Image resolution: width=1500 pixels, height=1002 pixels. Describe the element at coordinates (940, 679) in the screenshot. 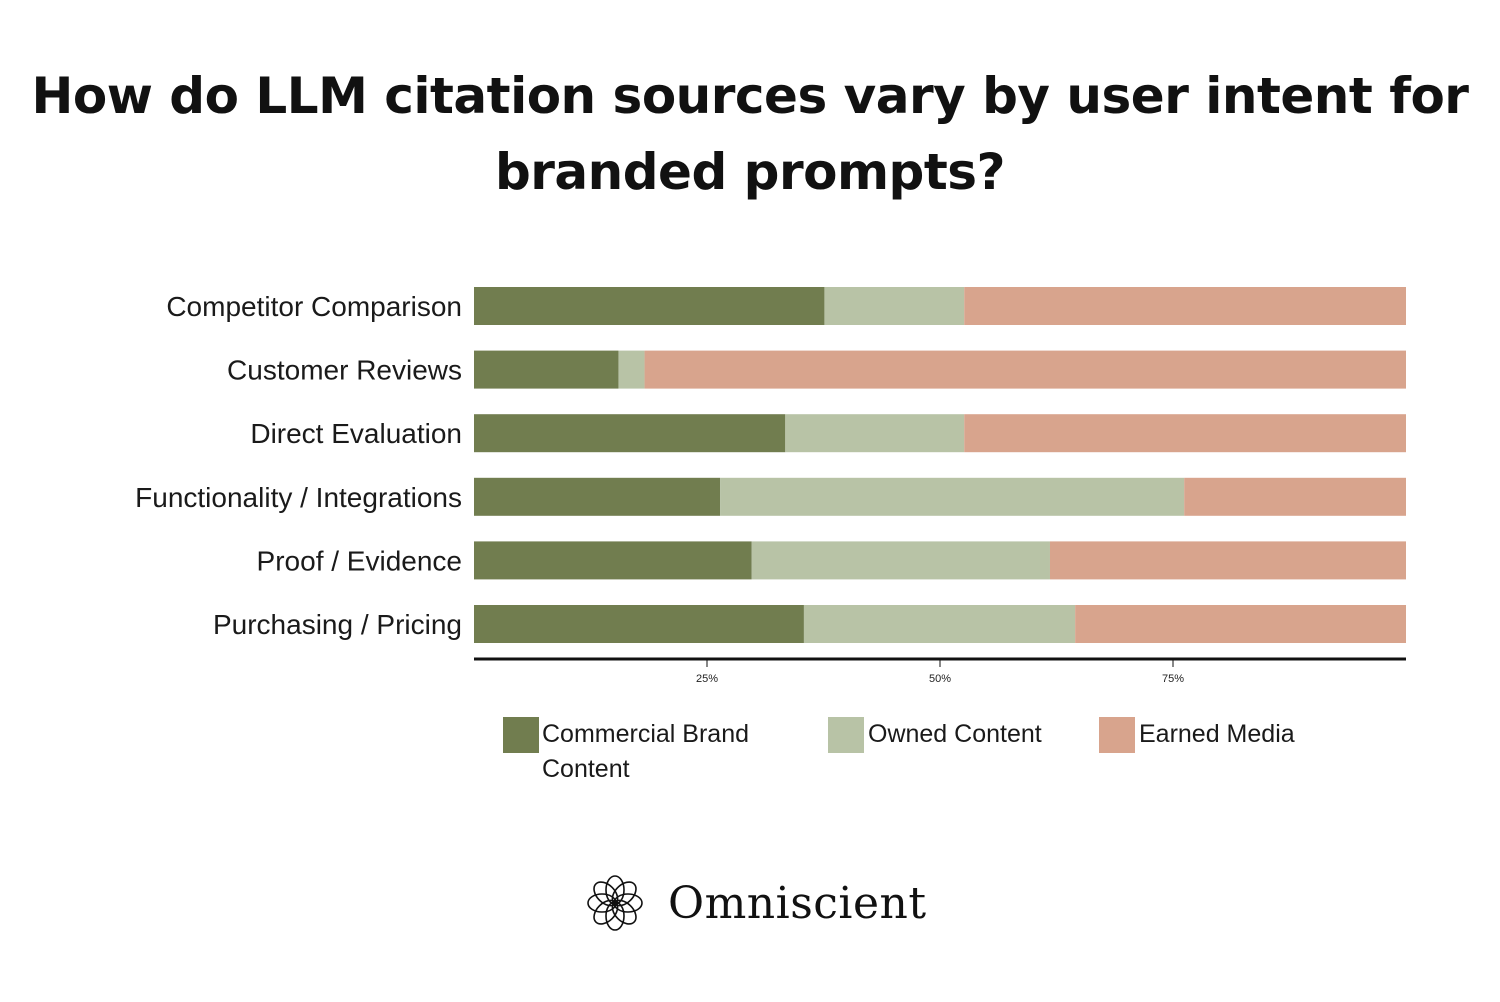

I see `x-tick-label: 50%` at that location.